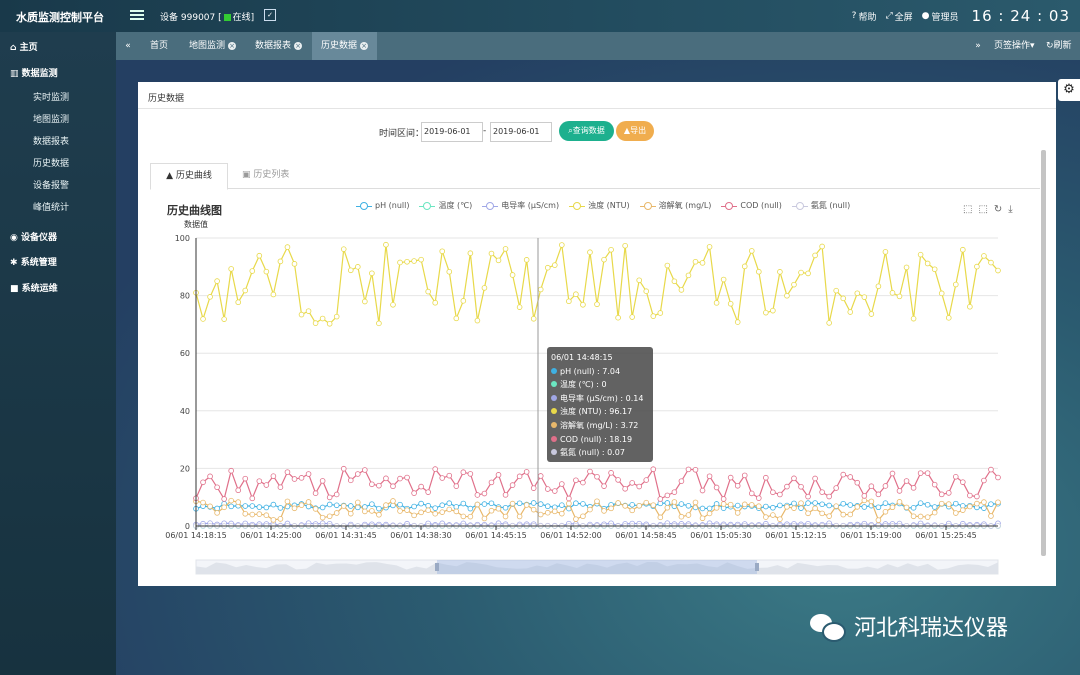 This screenshot has height=675, width=1080. I want to click on sidebar-item-home: ⌂ 主页, so click(24, 46).